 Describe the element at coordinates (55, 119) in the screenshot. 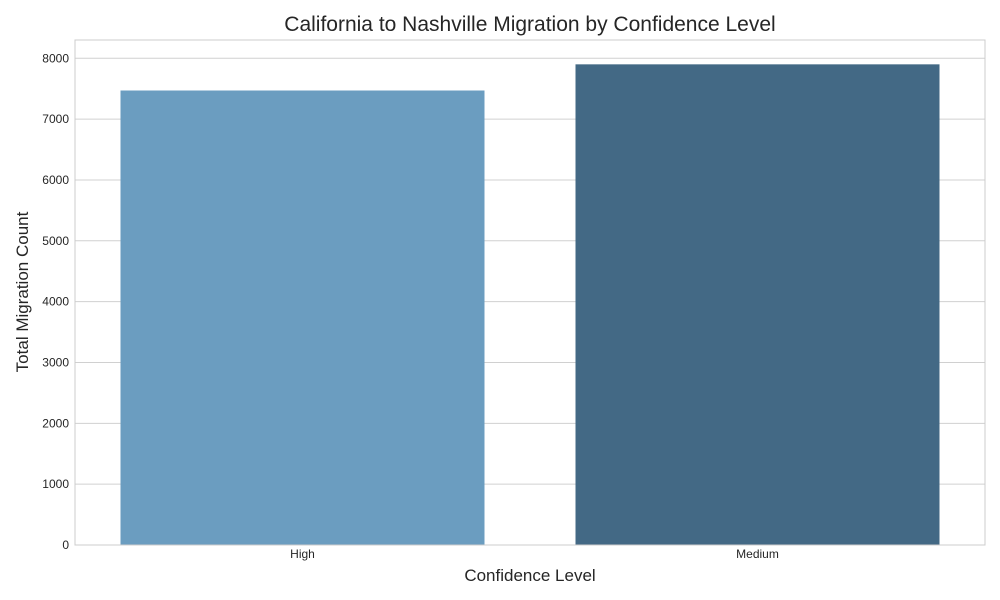

I see `y-tick-label: 7000` at that location.